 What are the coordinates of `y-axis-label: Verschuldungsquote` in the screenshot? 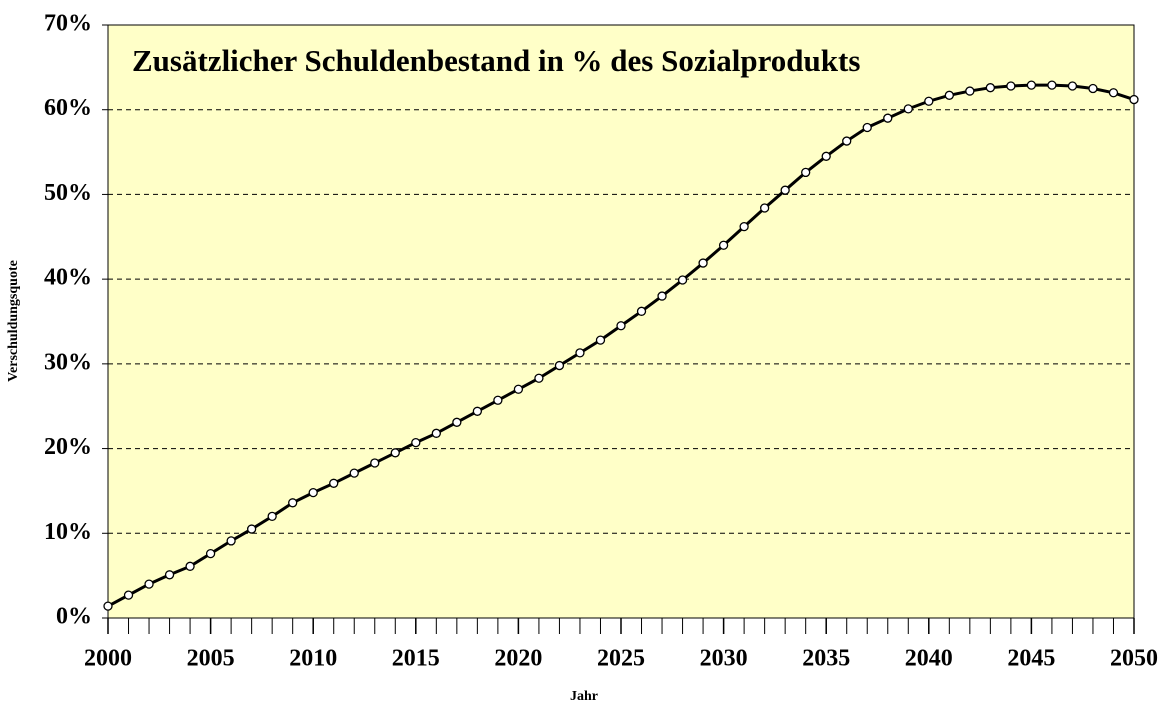 It's located at (13, 321).